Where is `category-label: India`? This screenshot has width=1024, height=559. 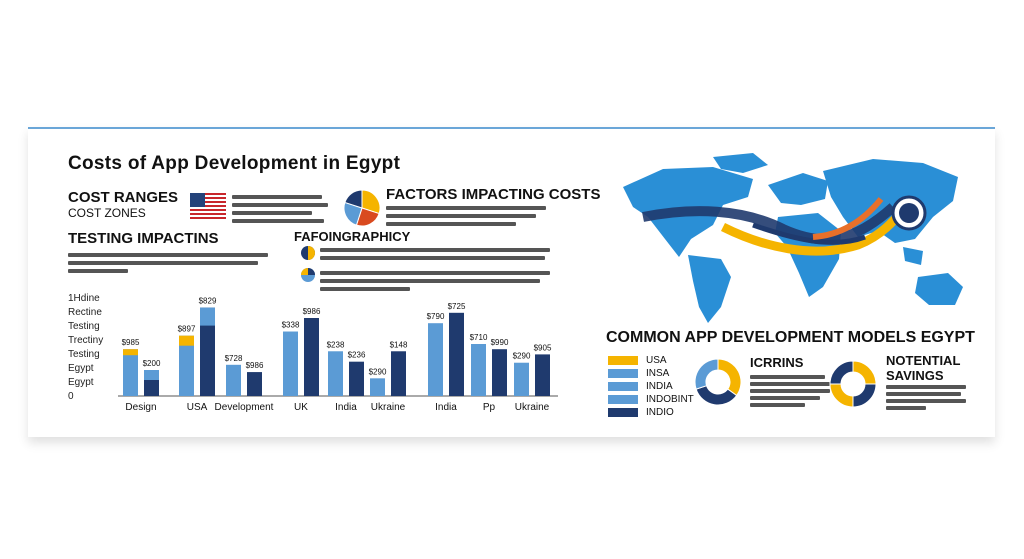 category-label: India is located at coordinates (446, 407).